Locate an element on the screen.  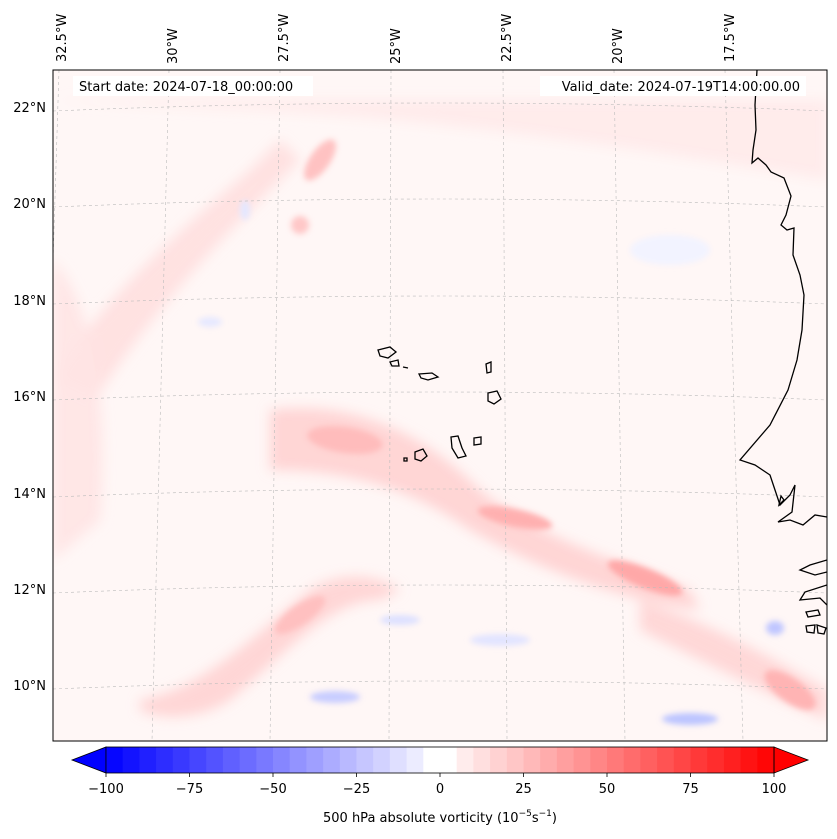
parallel-20n is located at coordinates (440, 203).